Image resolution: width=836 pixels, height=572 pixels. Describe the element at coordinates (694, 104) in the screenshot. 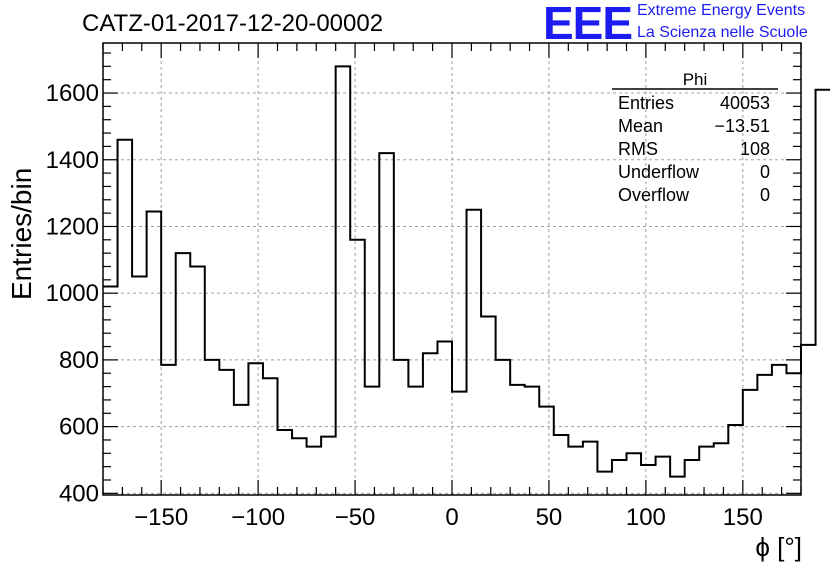

I see `stats-row-entries: Entries 40053` at that location.